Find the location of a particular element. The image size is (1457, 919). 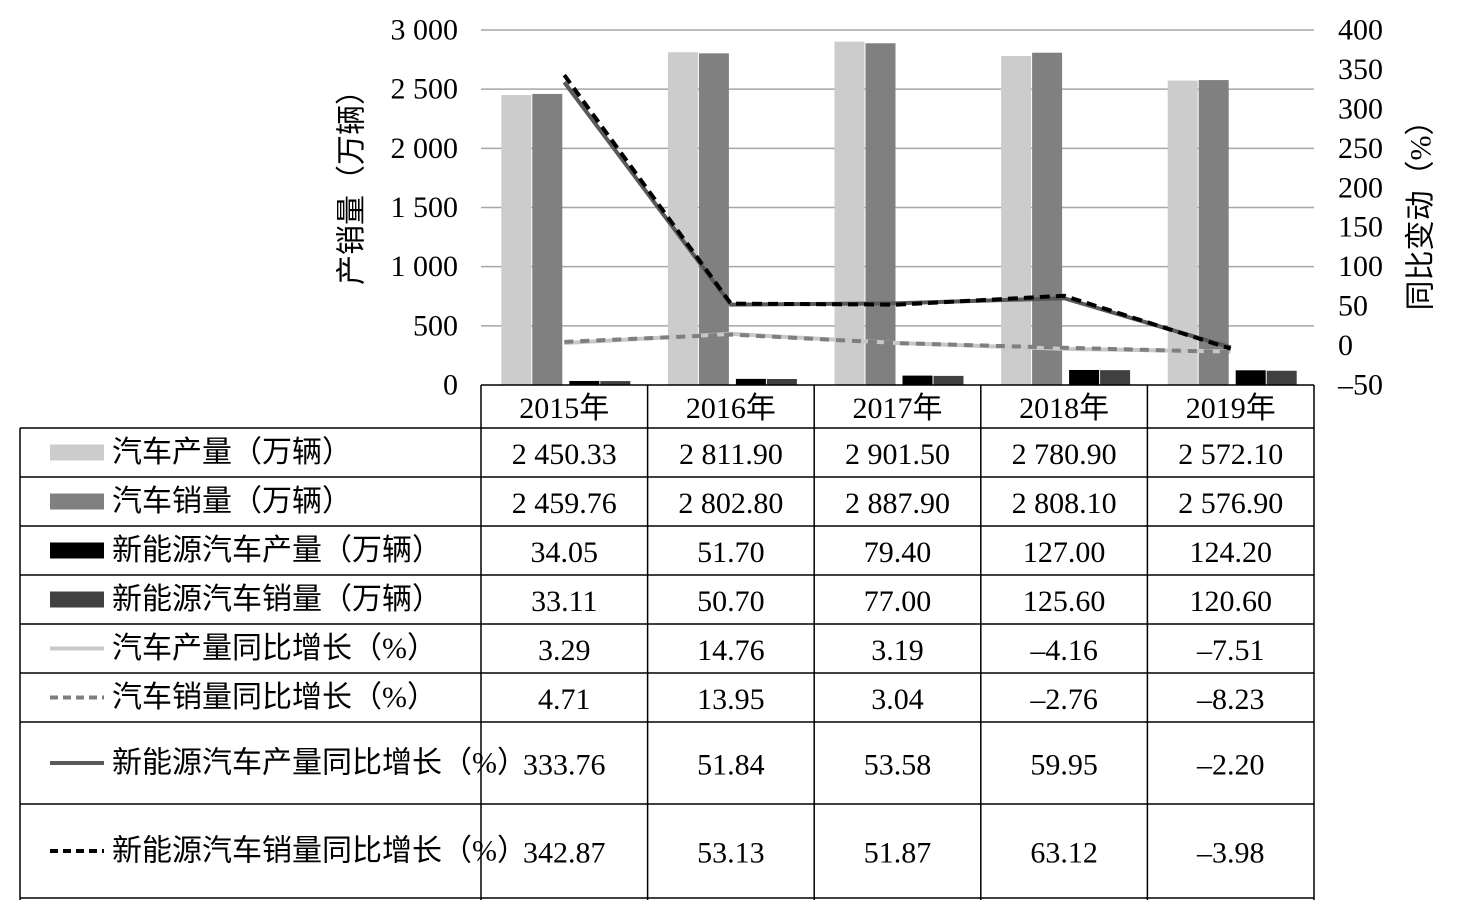

table-cell: 2 802.80 is located at coordinates (730, 503).